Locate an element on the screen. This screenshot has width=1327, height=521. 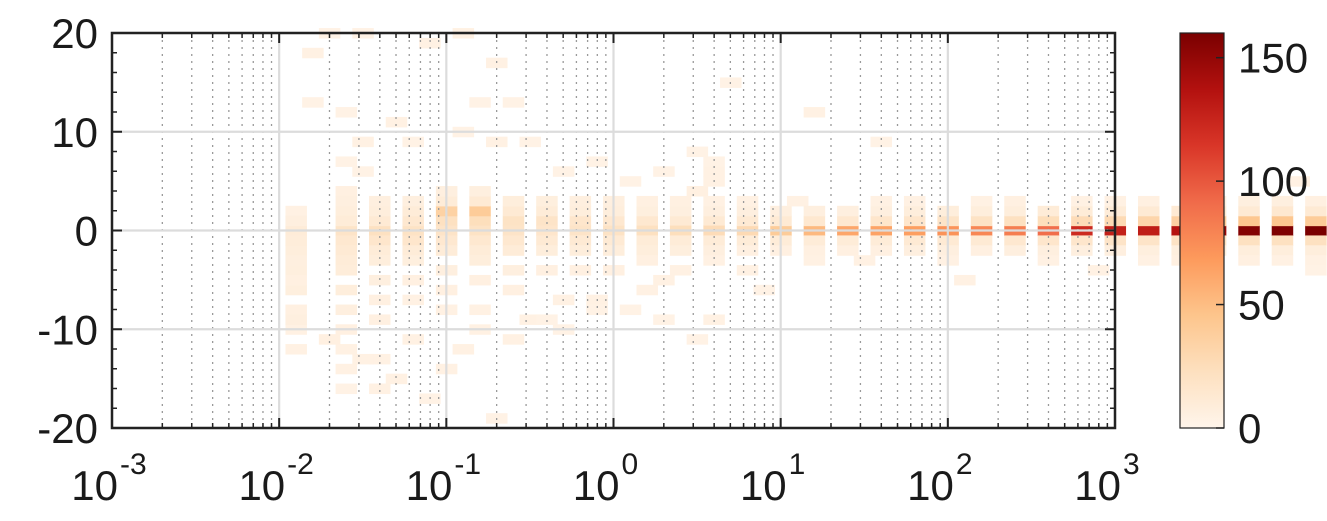
colorbar-tick-label: 150 is located at coordinates (1273, 58).